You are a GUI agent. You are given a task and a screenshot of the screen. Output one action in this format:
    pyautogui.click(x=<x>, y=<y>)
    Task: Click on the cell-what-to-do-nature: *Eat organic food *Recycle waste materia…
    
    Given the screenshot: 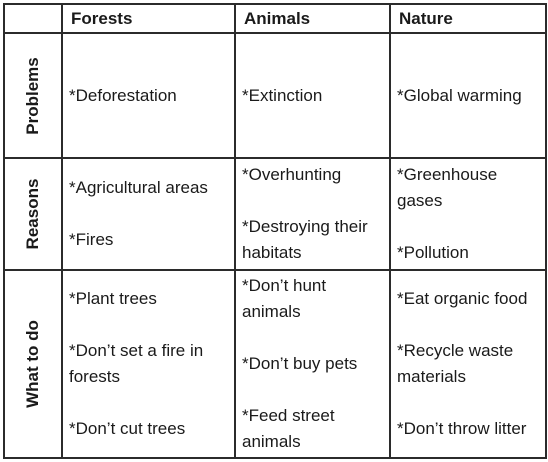 What is the action you would take?
    pyautogui.click(x=468, y=364)
    